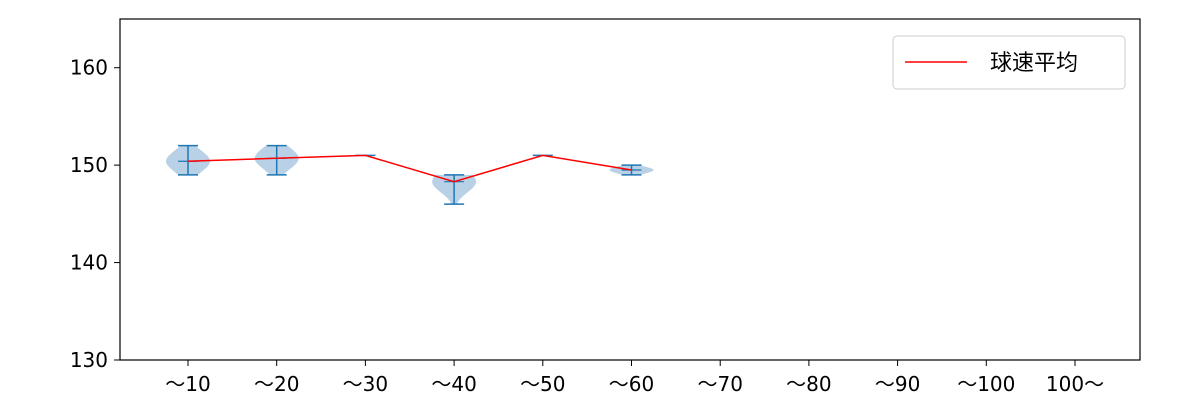  What do you see at coordinates (631, 384) in the screenshot?
I see `x-tick-label: 〜60` at bounding box center [631, 384].